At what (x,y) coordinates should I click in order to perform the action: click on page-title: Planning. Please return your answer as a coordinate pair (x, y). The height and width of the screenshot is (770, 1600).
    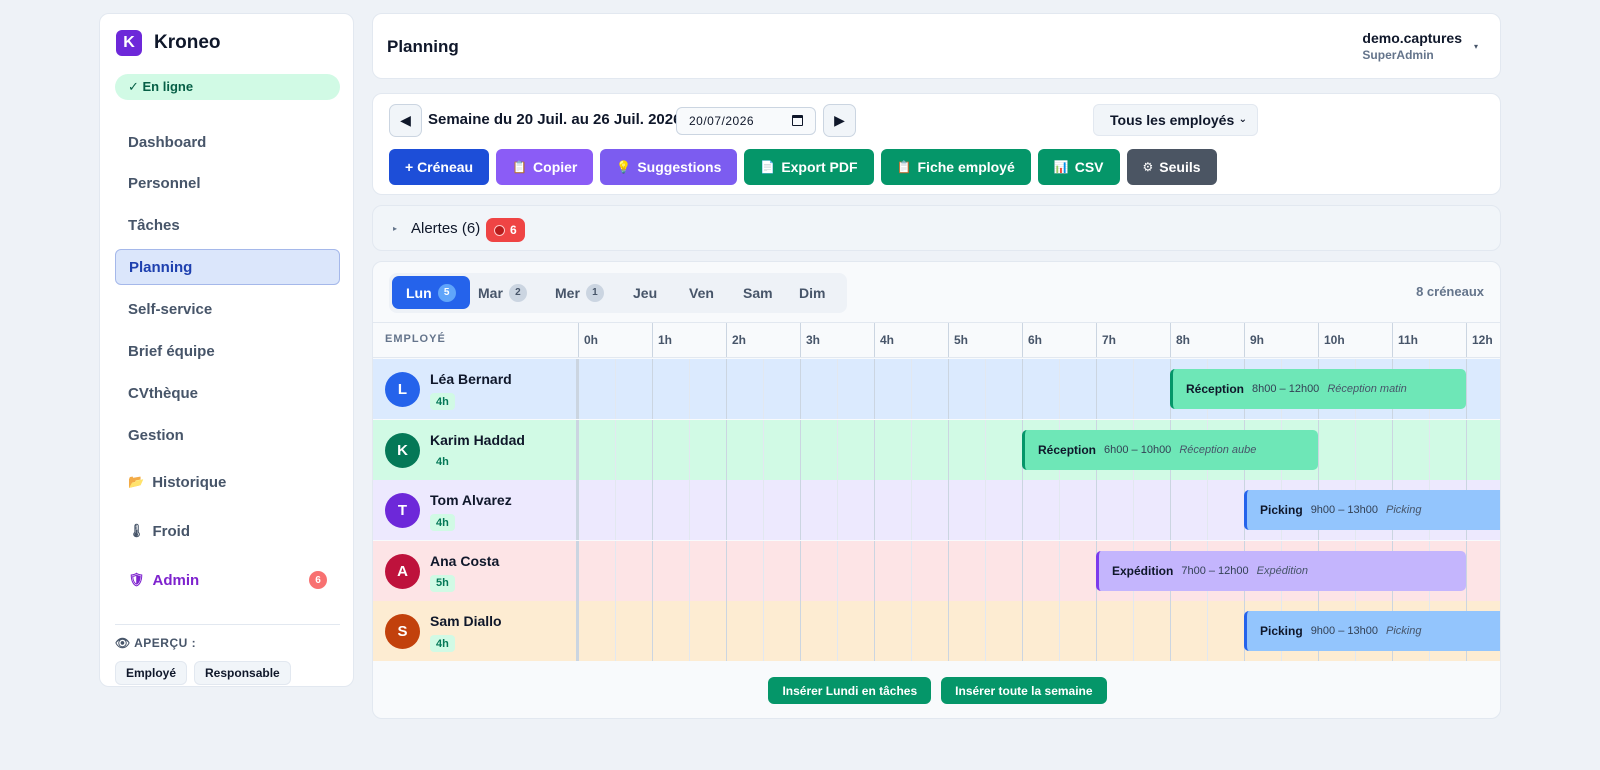
    Looking at the image, I should click on (423, 46).